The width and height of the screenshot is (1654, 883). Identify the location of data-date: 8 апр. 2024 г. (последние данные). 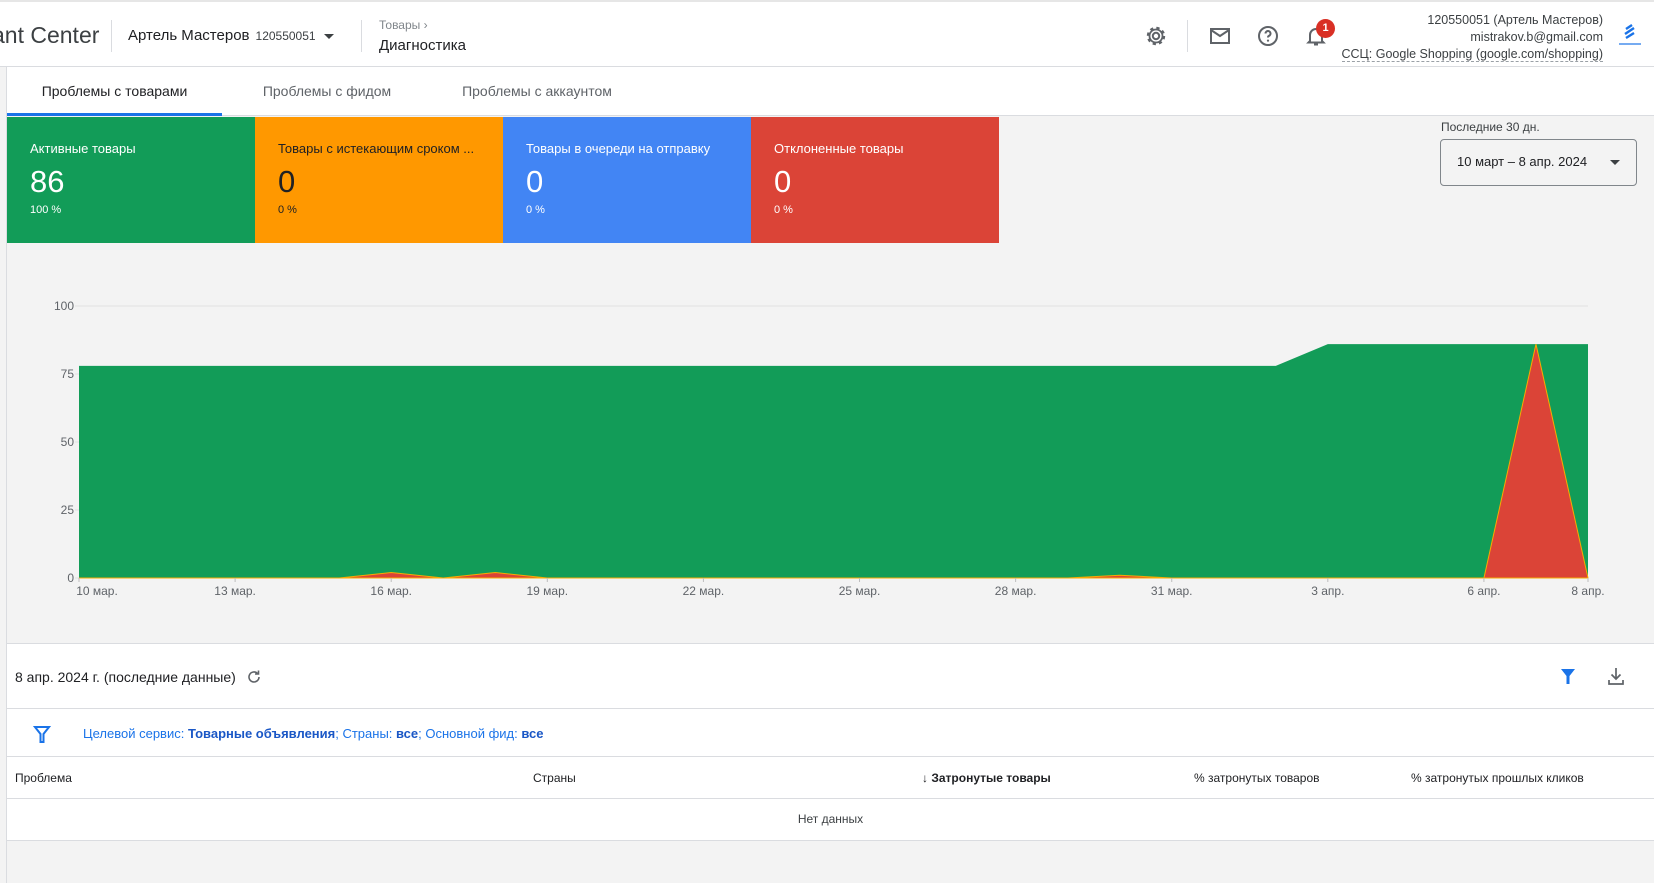
(125, 677).